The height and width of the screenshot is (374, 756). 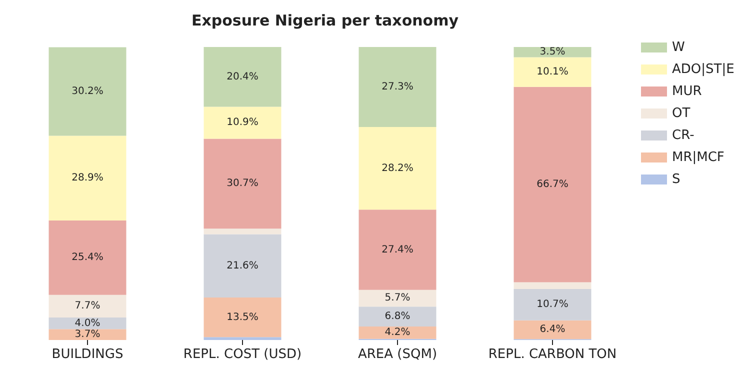 I want to click on x-tick-label: REPL. CARBON TON, so click(x=552, y=354).